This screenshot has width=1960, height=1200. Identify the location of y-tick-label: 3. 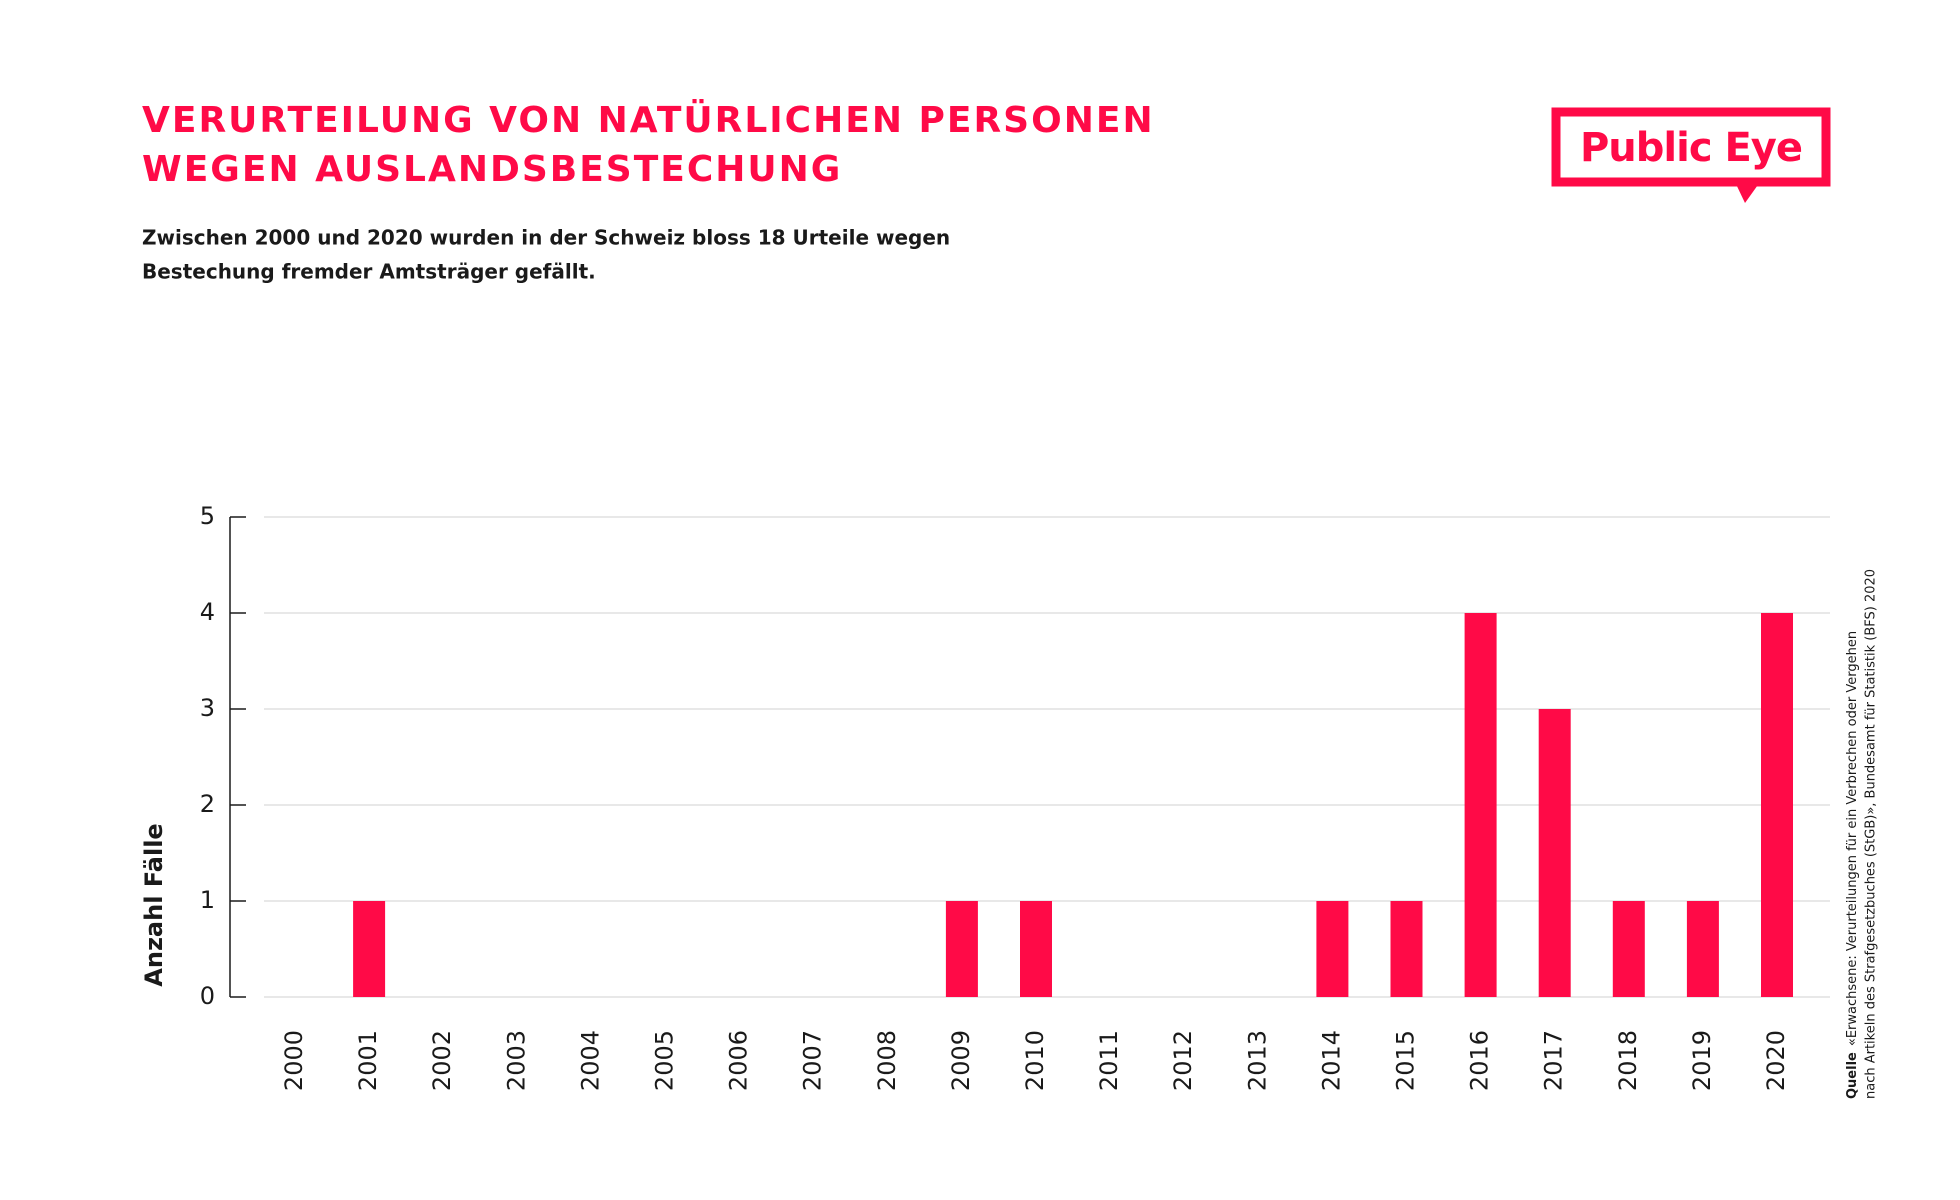
(207, 708).